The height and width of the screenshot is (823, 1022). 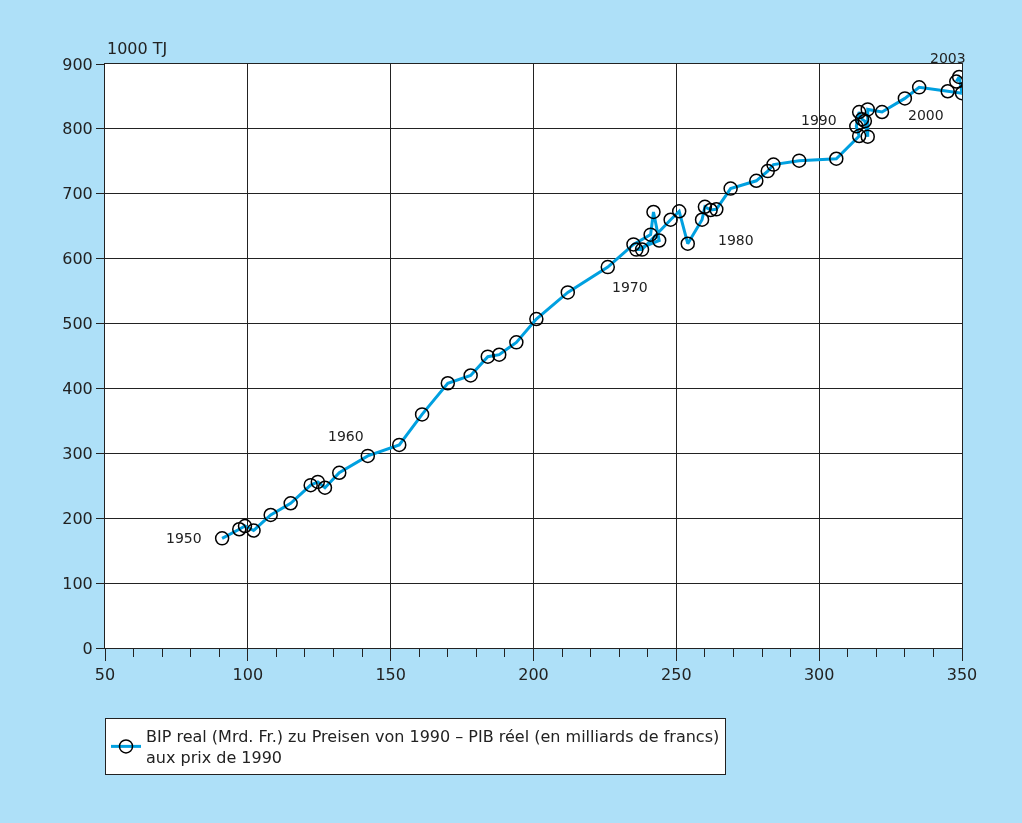 What do you see at coordinates (77, 389) in the screenshot?
I see `y-tick-label: 400` at bounding box center [77, 389].